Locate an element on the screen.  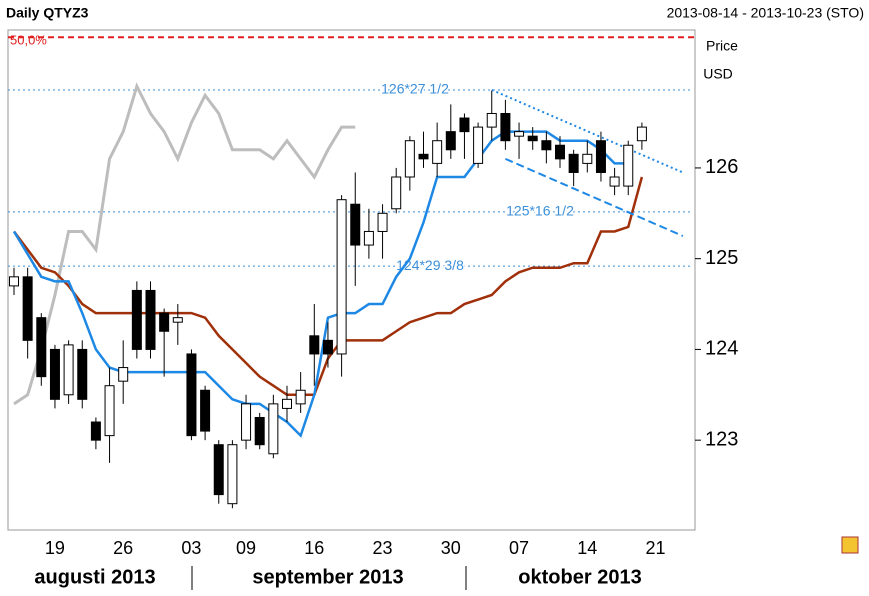
level-label: 125*16 1/2 is located at coordinates (540, 211).